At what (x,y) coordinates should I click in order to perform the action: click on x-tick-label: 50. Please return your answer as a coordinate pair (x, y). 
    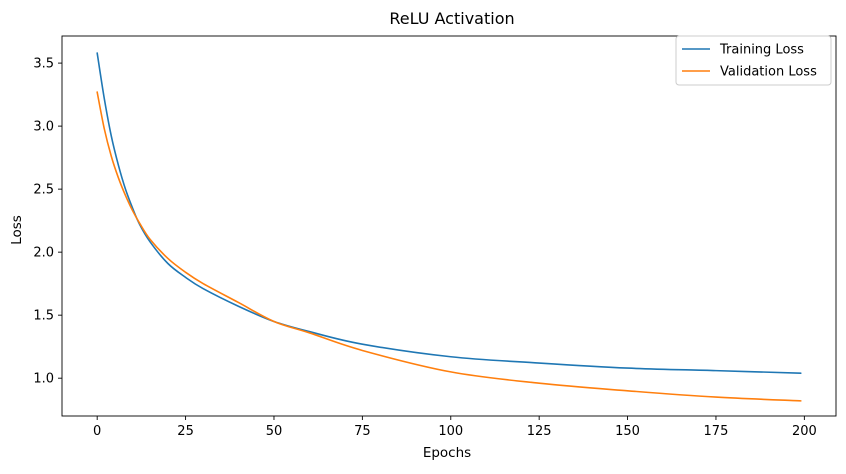
    Looking at the image, I should click on (274, 431).